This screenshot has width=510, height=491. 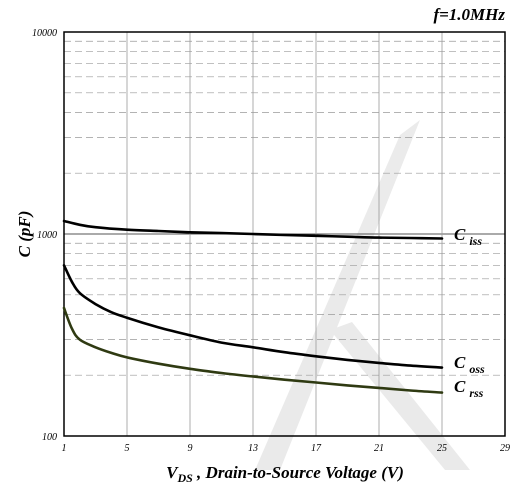 I want to click on y-tick-label: 100, so click(x=49, y=437).